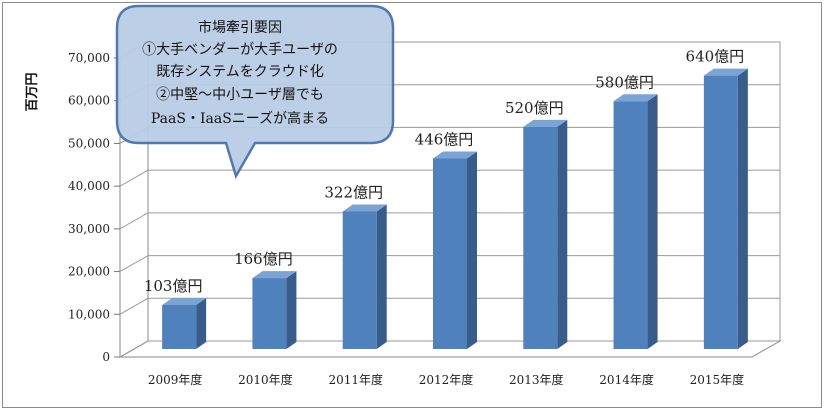 Image resolution: width=826 pixels, height=412 pixels. I want to click on y-tick-label: 40,000, so click(89, 186).